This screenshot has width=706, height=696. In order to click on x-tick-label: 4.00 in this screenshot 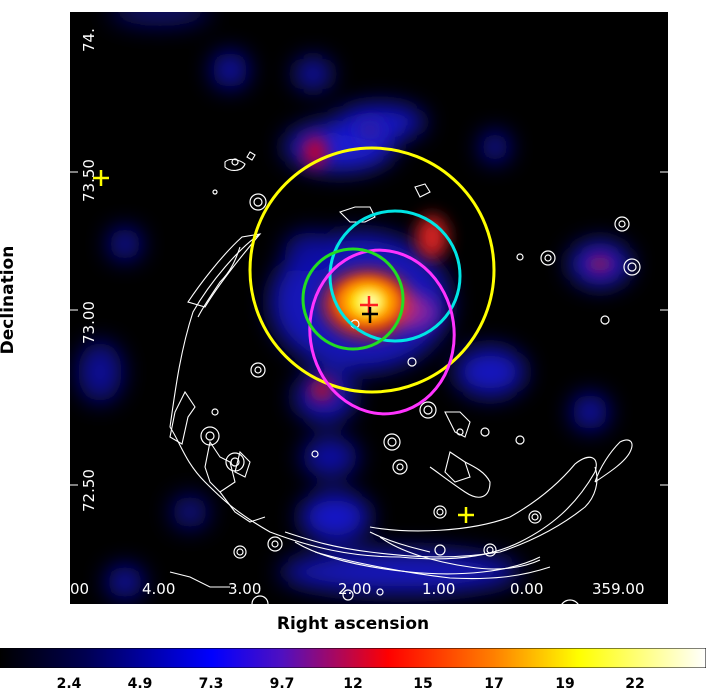, I will do `click(158, 589)`.